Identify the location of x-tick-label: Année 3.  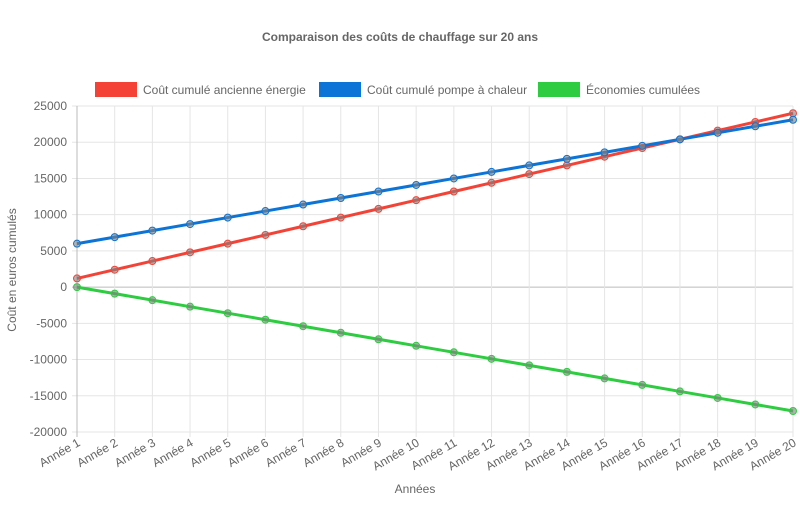
(135, 452).